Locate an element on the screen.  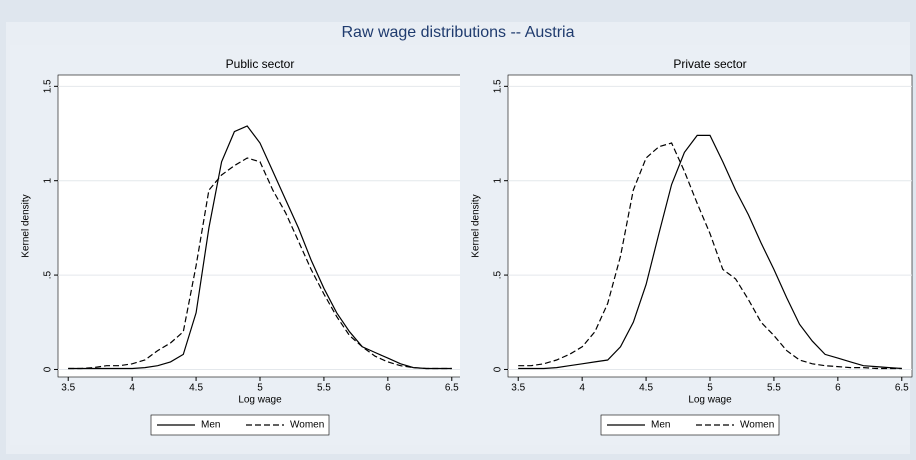
panel-title: Private sector is located at coordinates (709, 64).